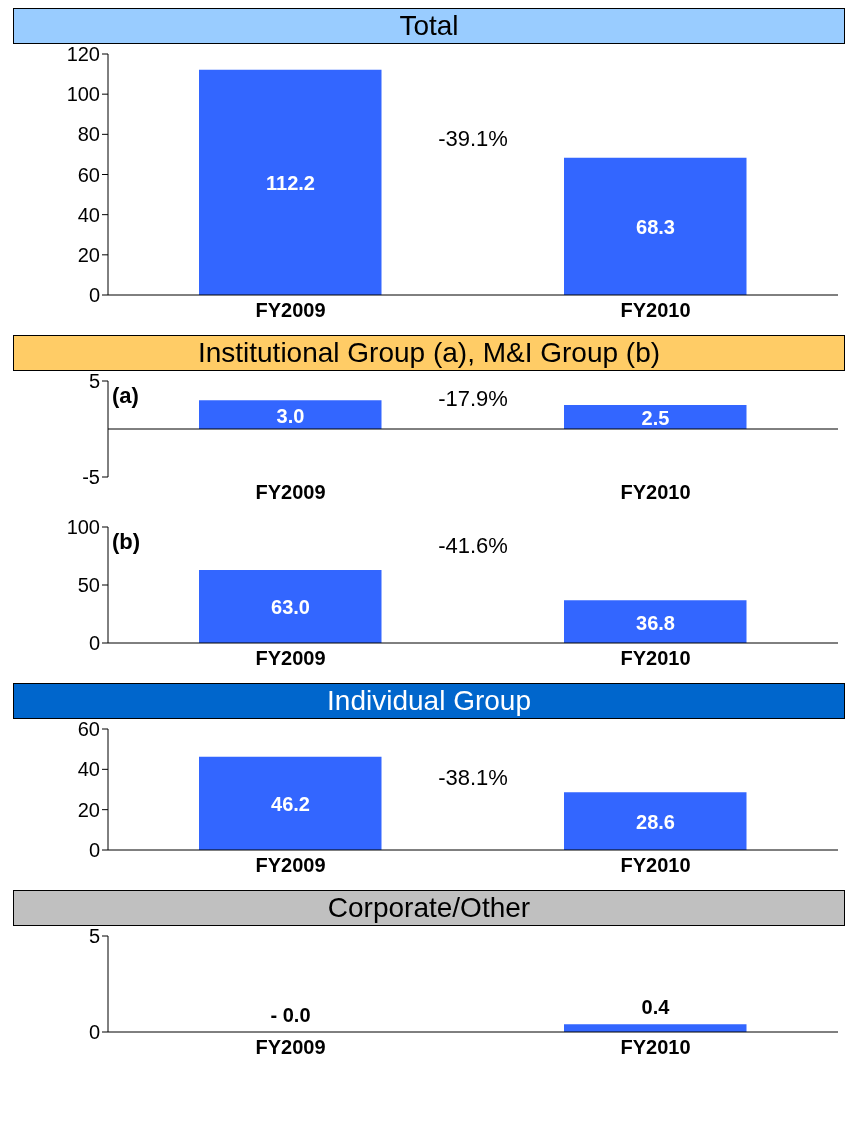 Image resolution: width=866 pixels, height=1147 pixels. What do you see at coordinates (91, 477) in the screenshot?
I see `y-tick-label: -5` at bounding box center [91, 477].